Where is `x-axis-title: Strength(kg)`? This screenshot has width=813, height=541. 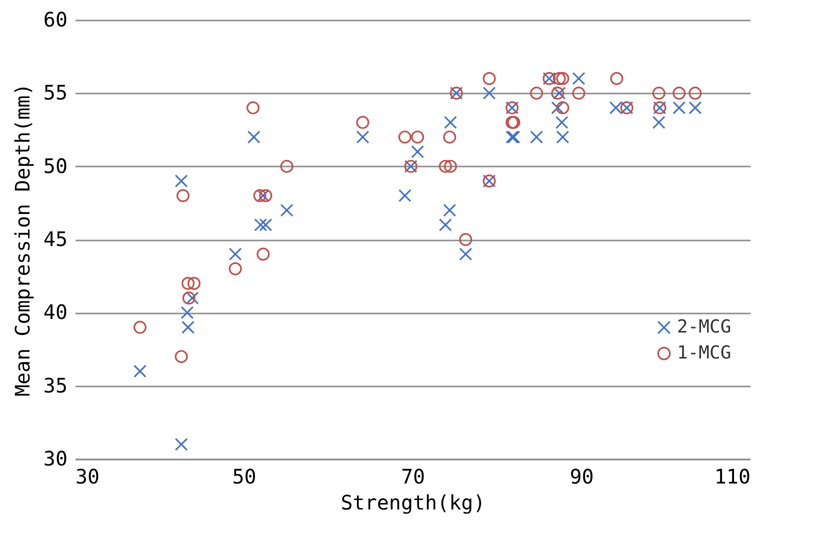
x-axis-title: Strength(kg) is located at coordinates (413, 502).